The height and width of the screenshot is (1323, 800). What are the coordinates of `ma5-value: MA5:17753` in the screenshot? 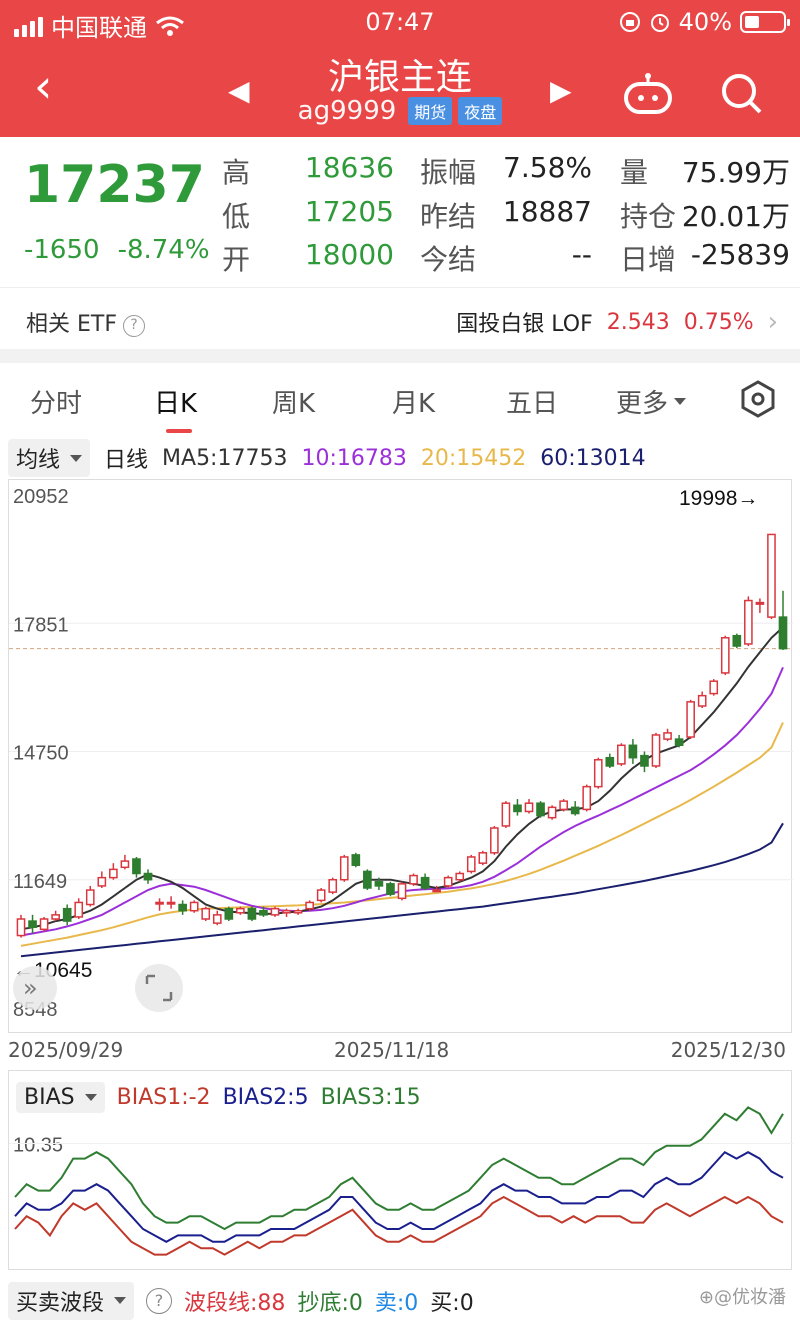 It's located at (225, 458).